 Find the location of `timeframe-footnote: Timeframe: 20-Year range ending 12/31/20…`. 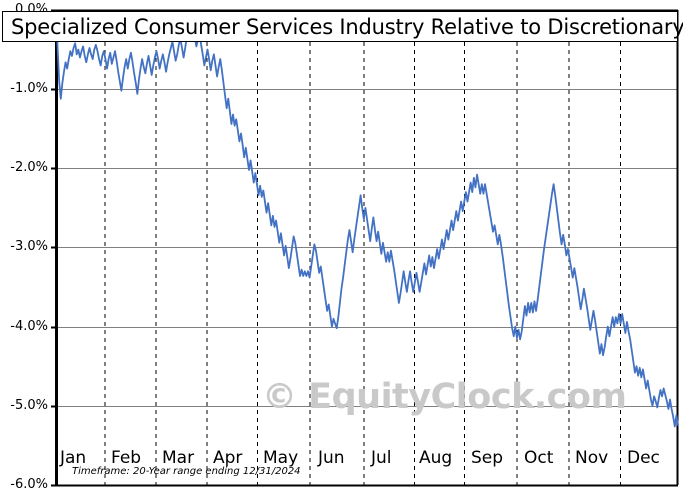

timeframe-footnote: Timeframe: 20-Year range ending 12/31/20… is located at coordinates (186, 471).